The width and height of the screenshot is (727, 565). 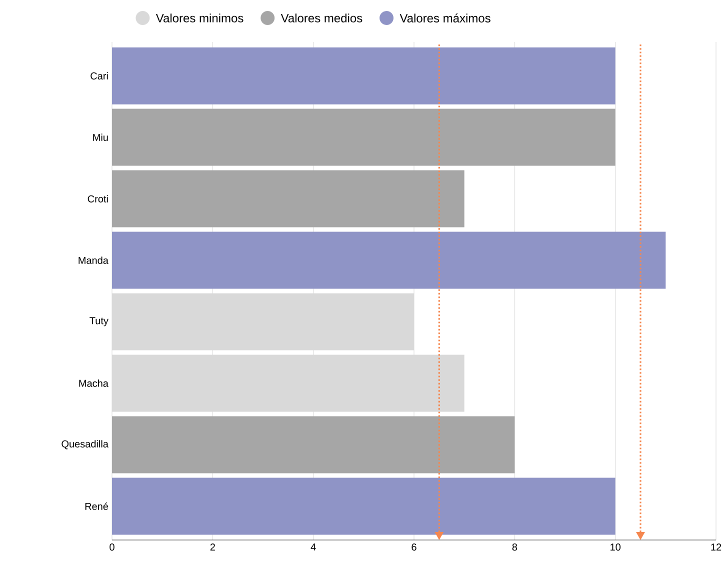 What do you see at coordinates (321, 18) in the screenshot?
I see `legend-label: Valores medios` at bounding box center [321, 18].